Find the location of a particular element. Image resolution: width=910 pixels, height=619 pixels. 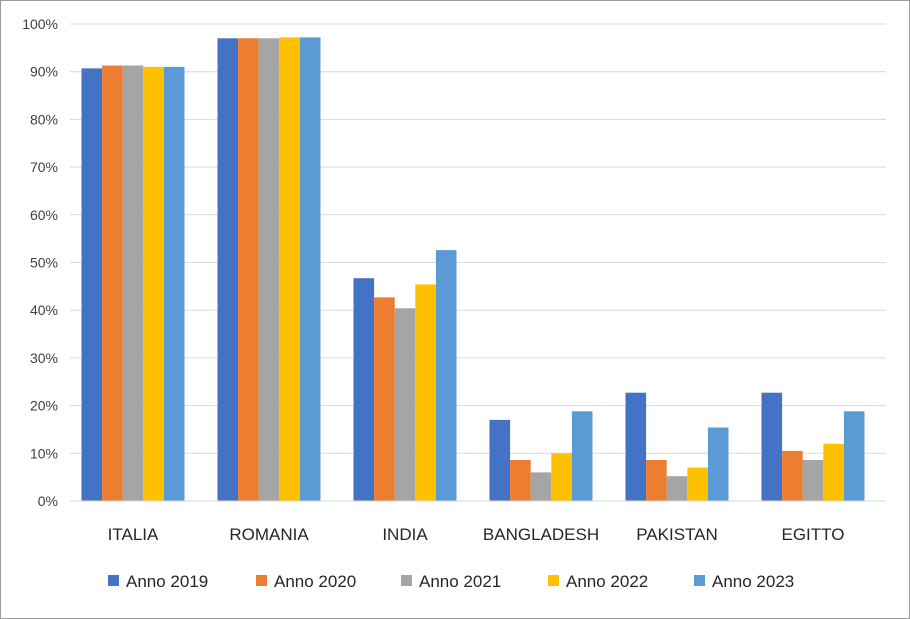

bar-romania-anno-2021 is located at coordinates (269, 270).